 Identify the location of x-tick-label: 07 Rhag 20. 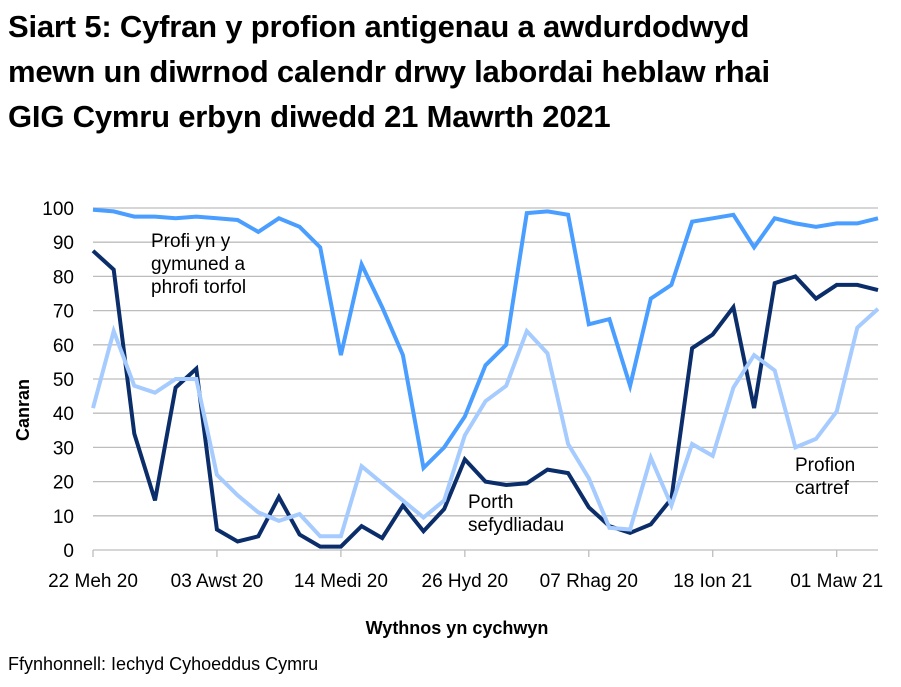
(589, 581).